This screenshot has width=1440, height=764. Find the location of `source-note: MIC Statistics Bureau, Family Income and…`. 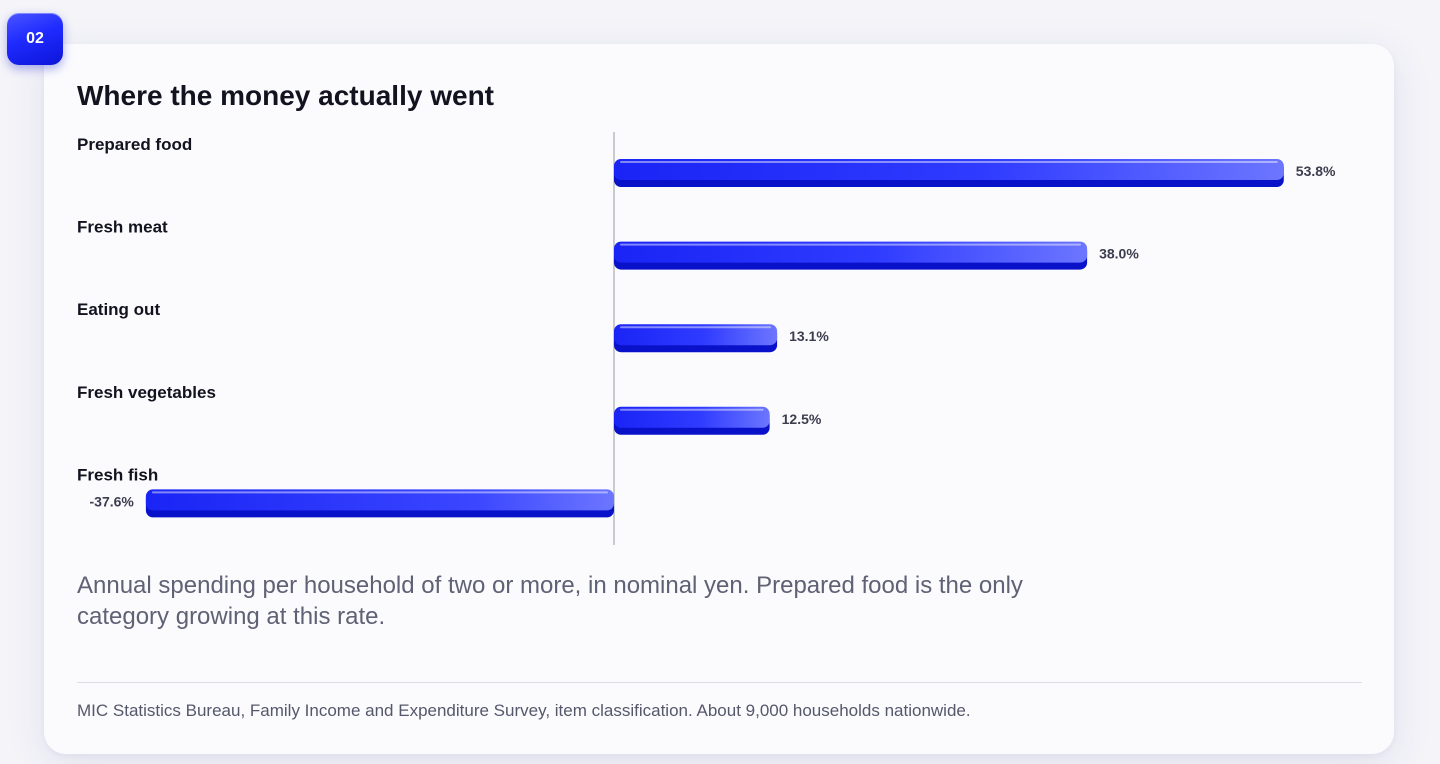

source-note: MIC Statistics Bureau, Family Income and… is located at coordinates (524, 710).